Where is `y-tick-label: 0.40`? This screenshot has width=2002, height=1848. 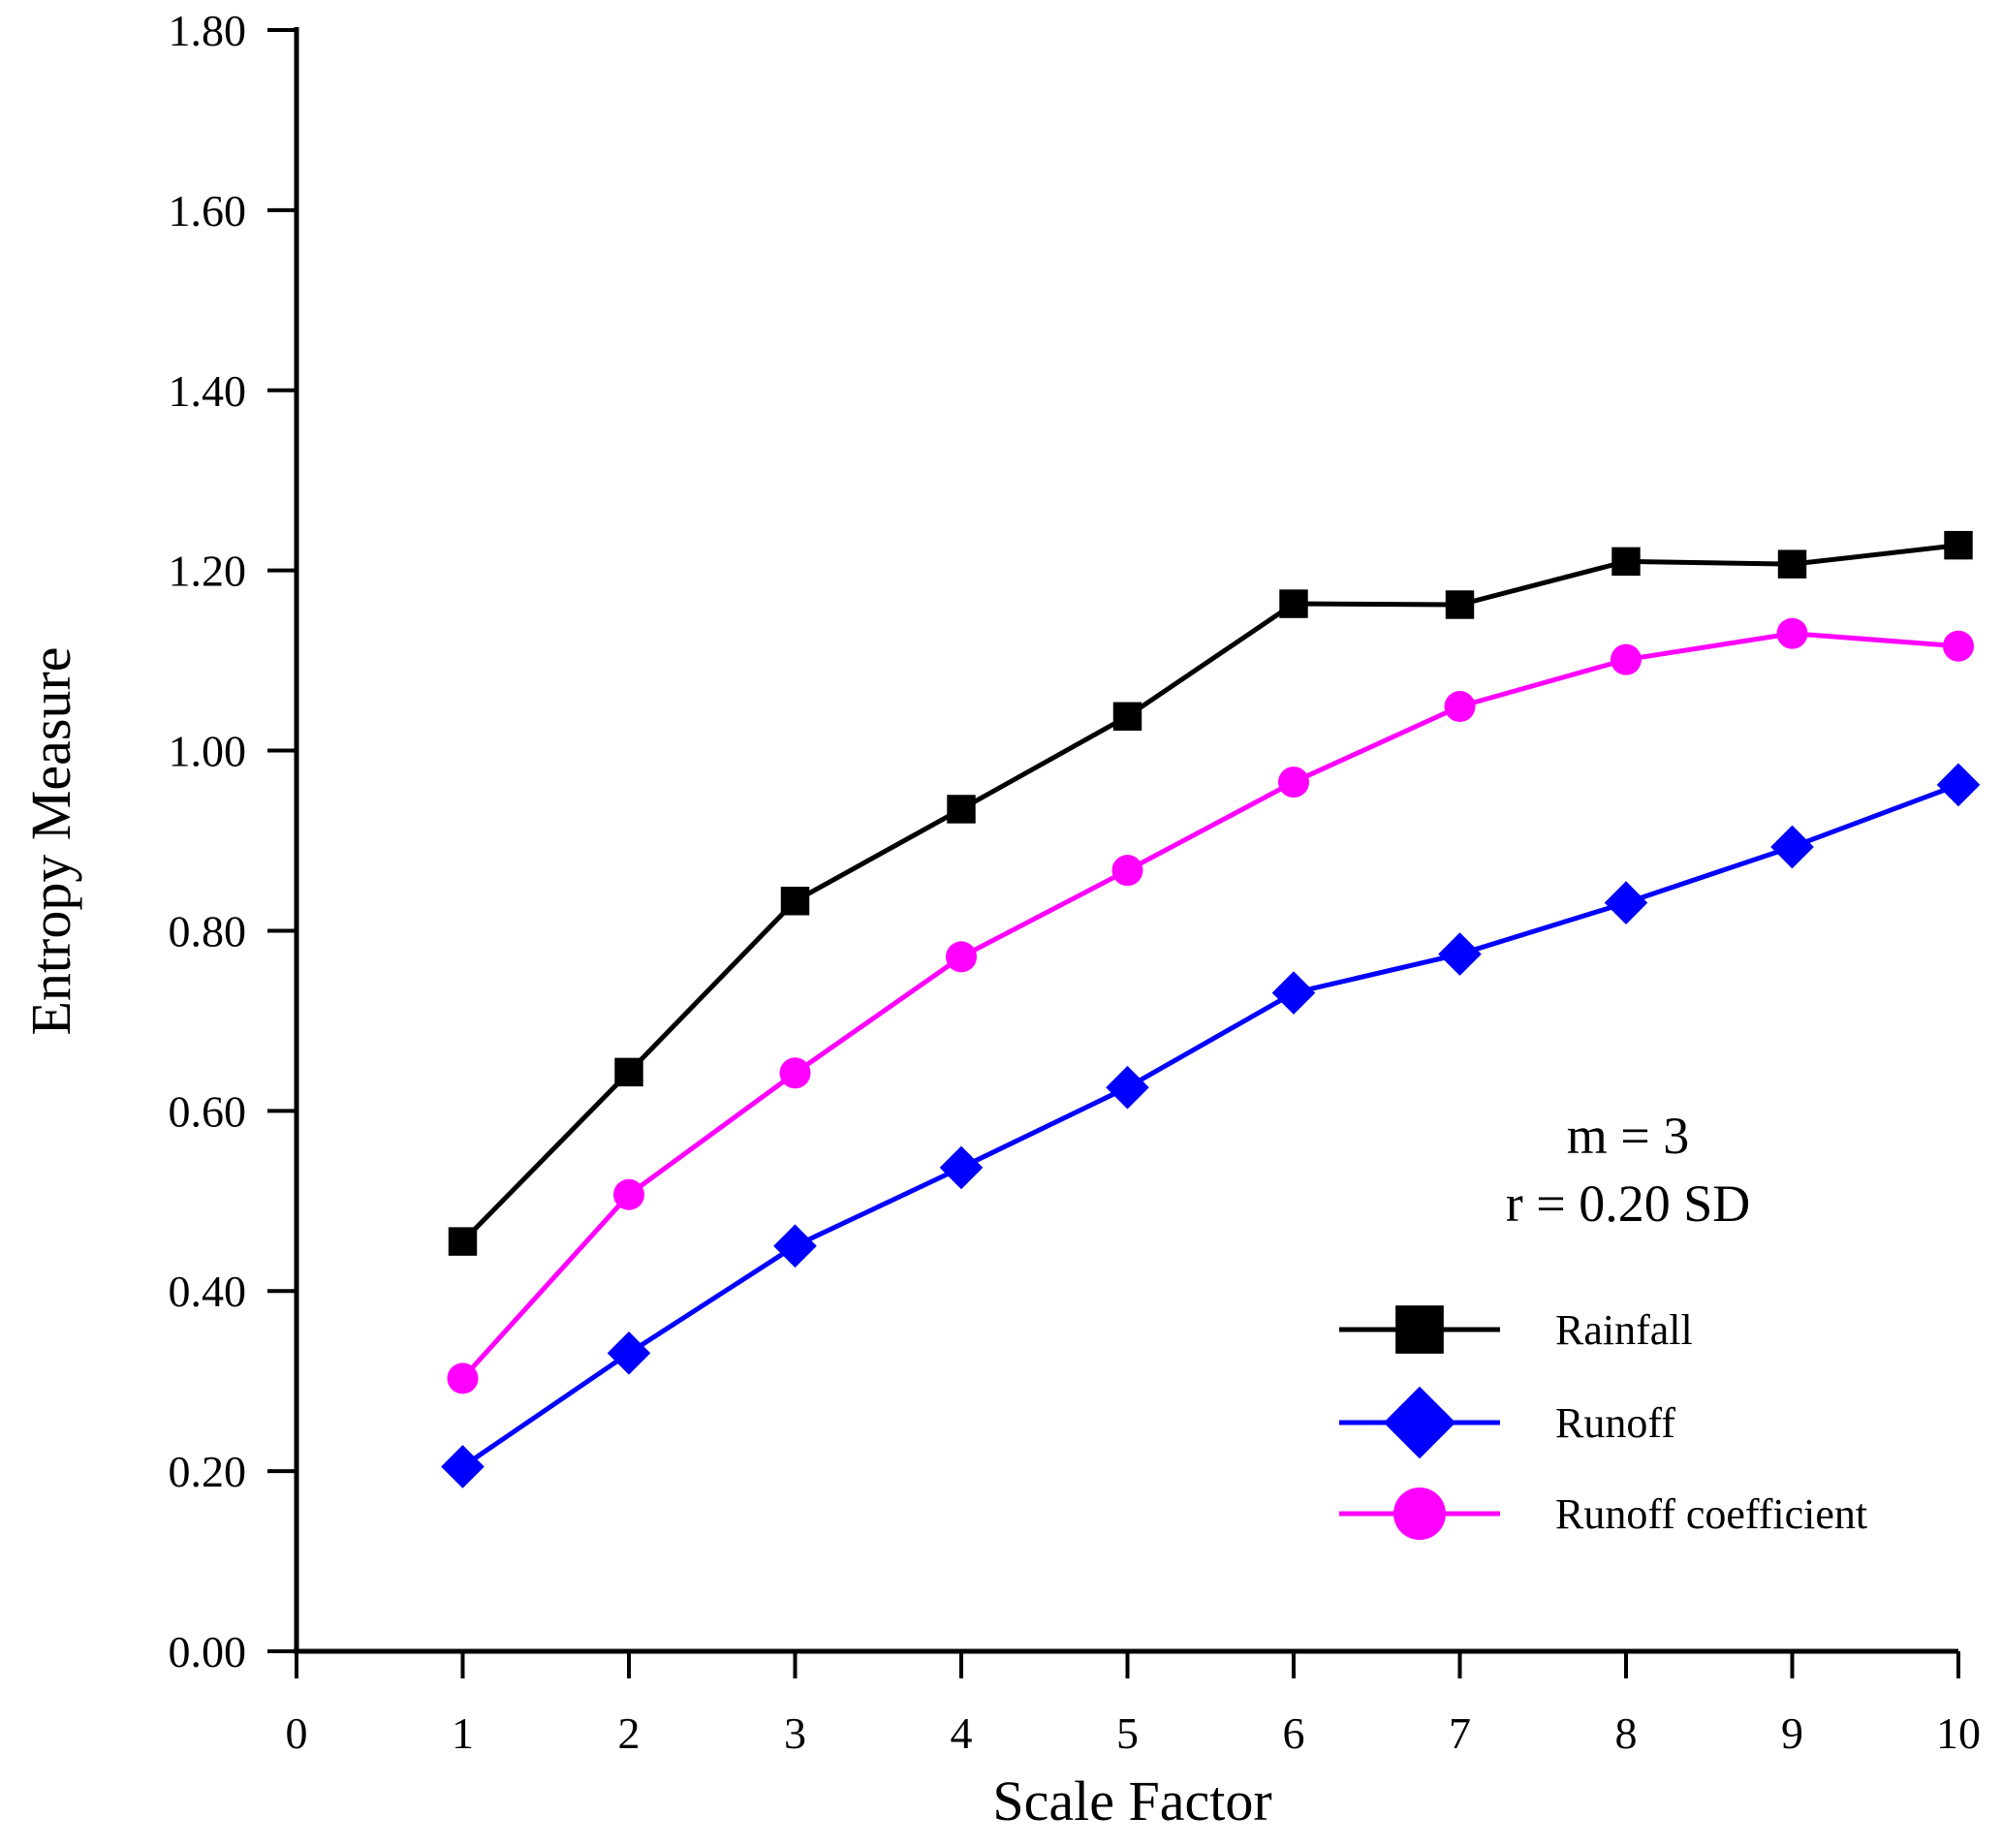 y-tick-label: 0.40 is located at coordinates (208, 1291).